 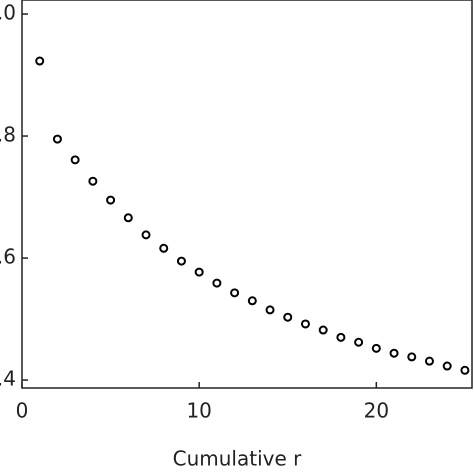 I want to click on x-tick-label: 0, so click(x=22, y=411).